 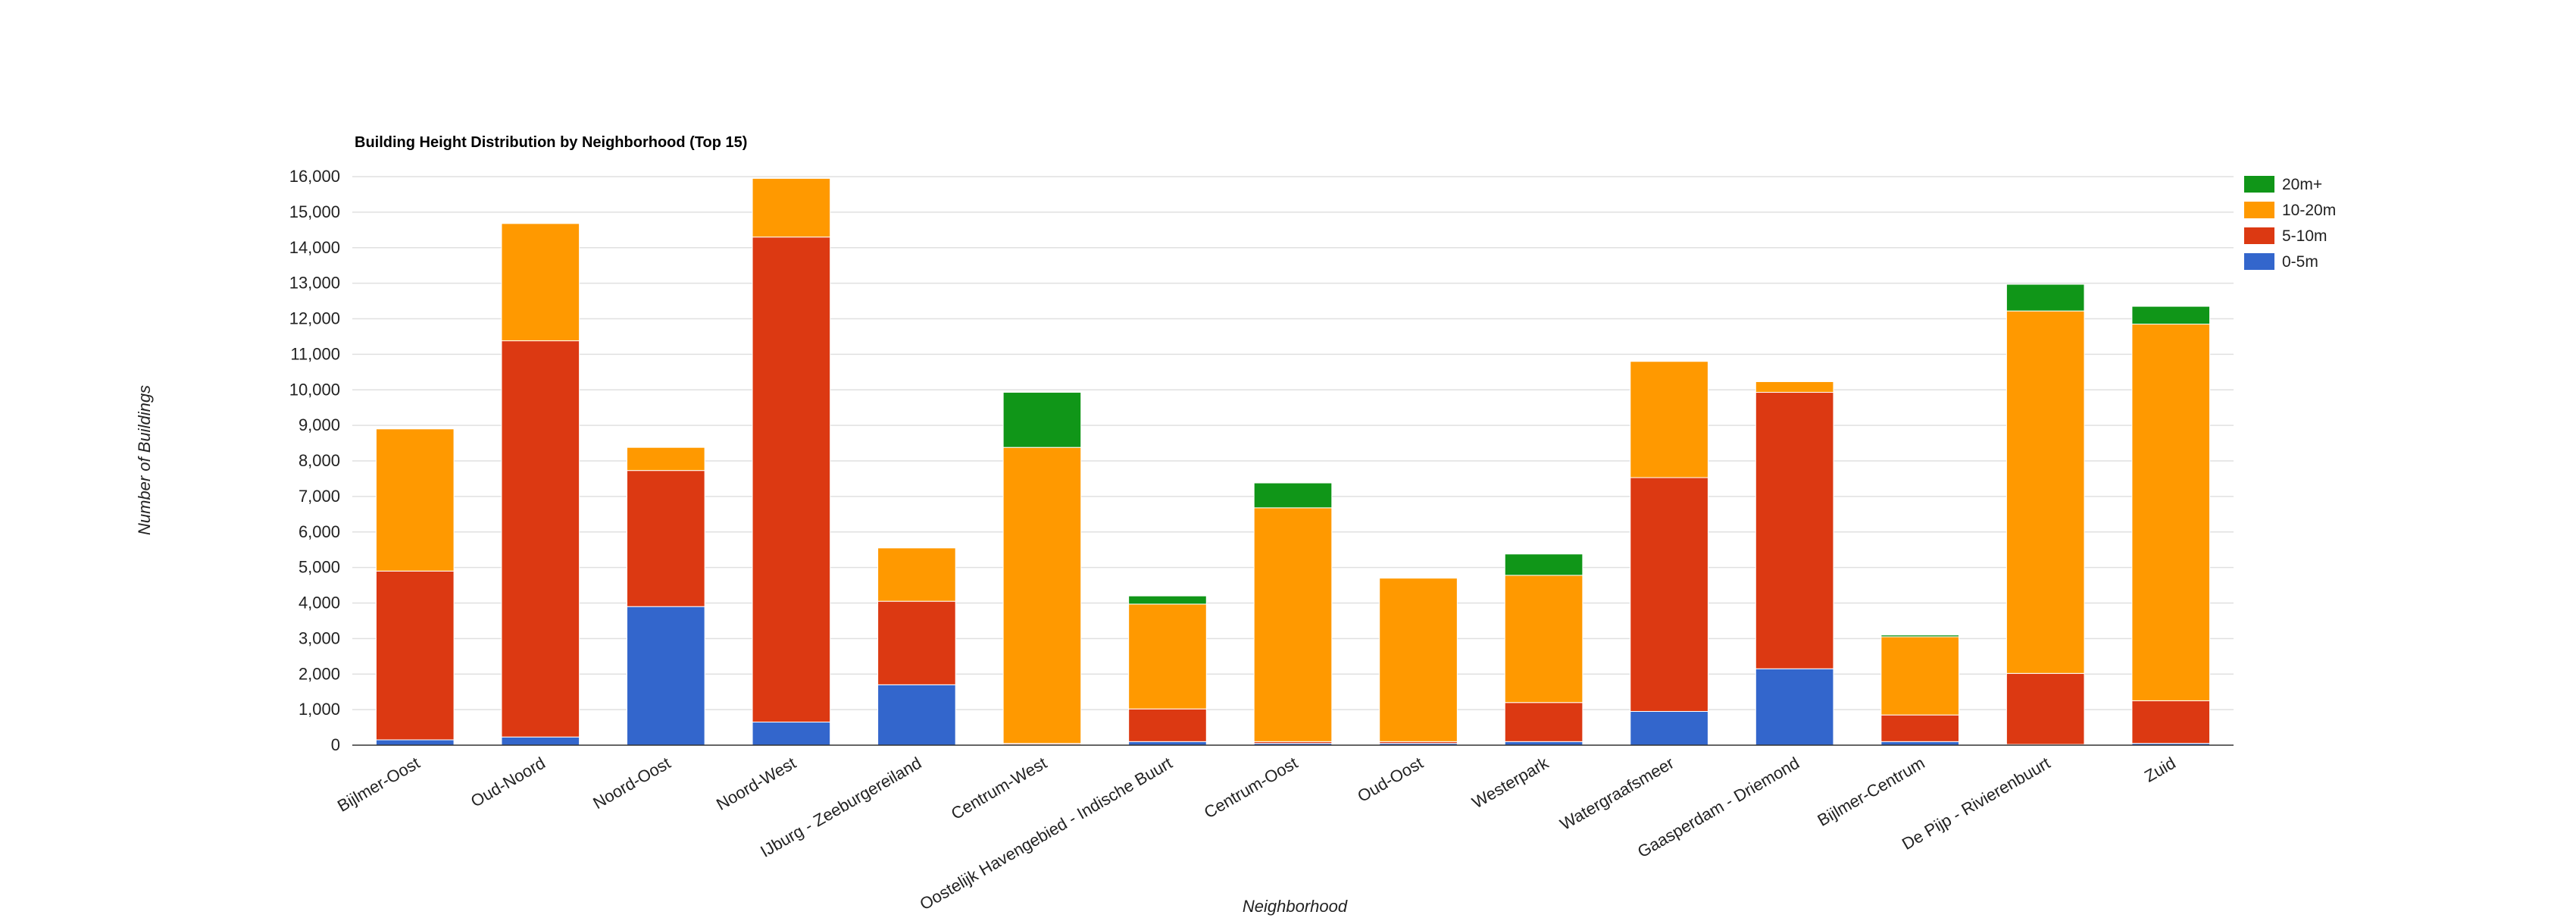 I want to click on y-tick-label: 12,000, so click(x=315, y=318).